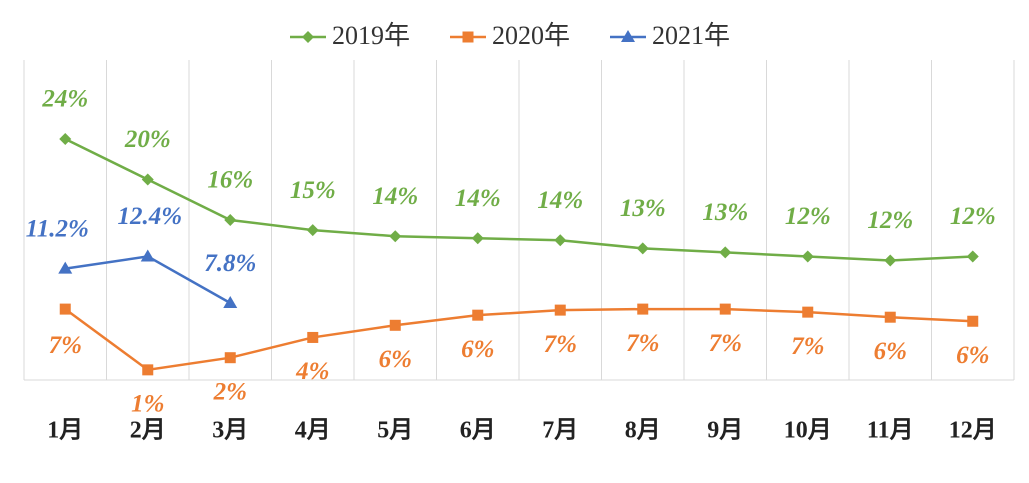 The width and height of the screenshot is (1029, 483). What do you see at coordinates (973, 431) in the screenshot?
I see `x-tick-label: 12月` at bounding box center [973, 431].